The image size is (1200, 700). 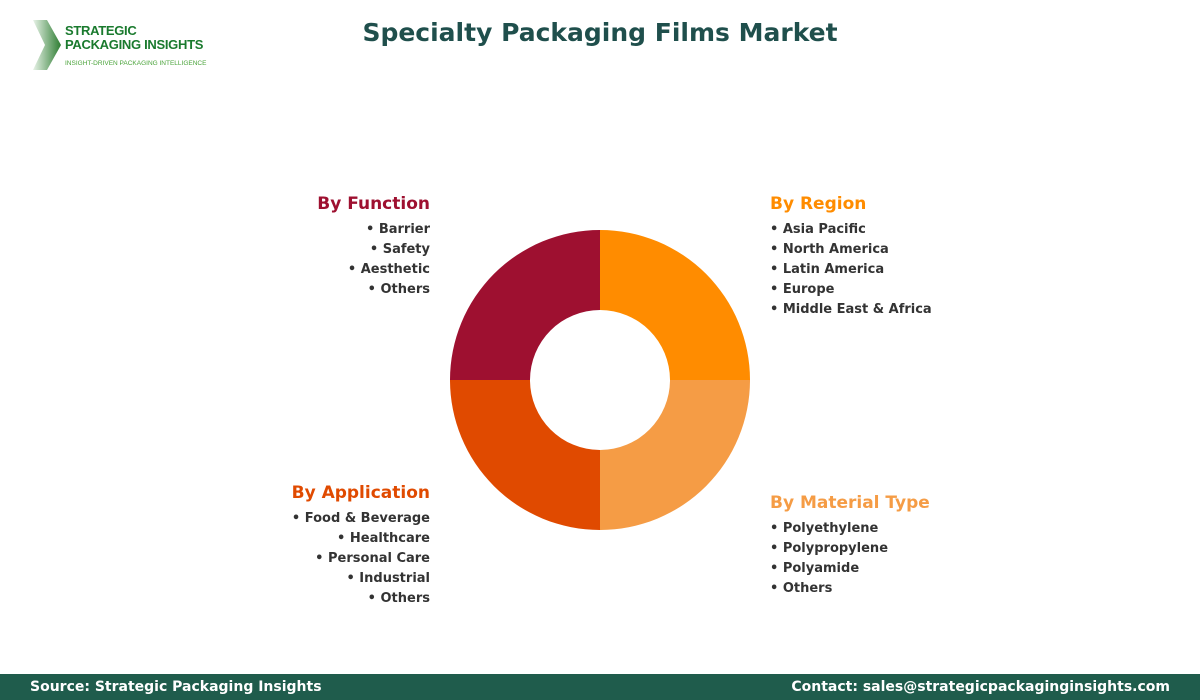 I want to click on list-item: Aesthetic, so click(x=395, y=269).